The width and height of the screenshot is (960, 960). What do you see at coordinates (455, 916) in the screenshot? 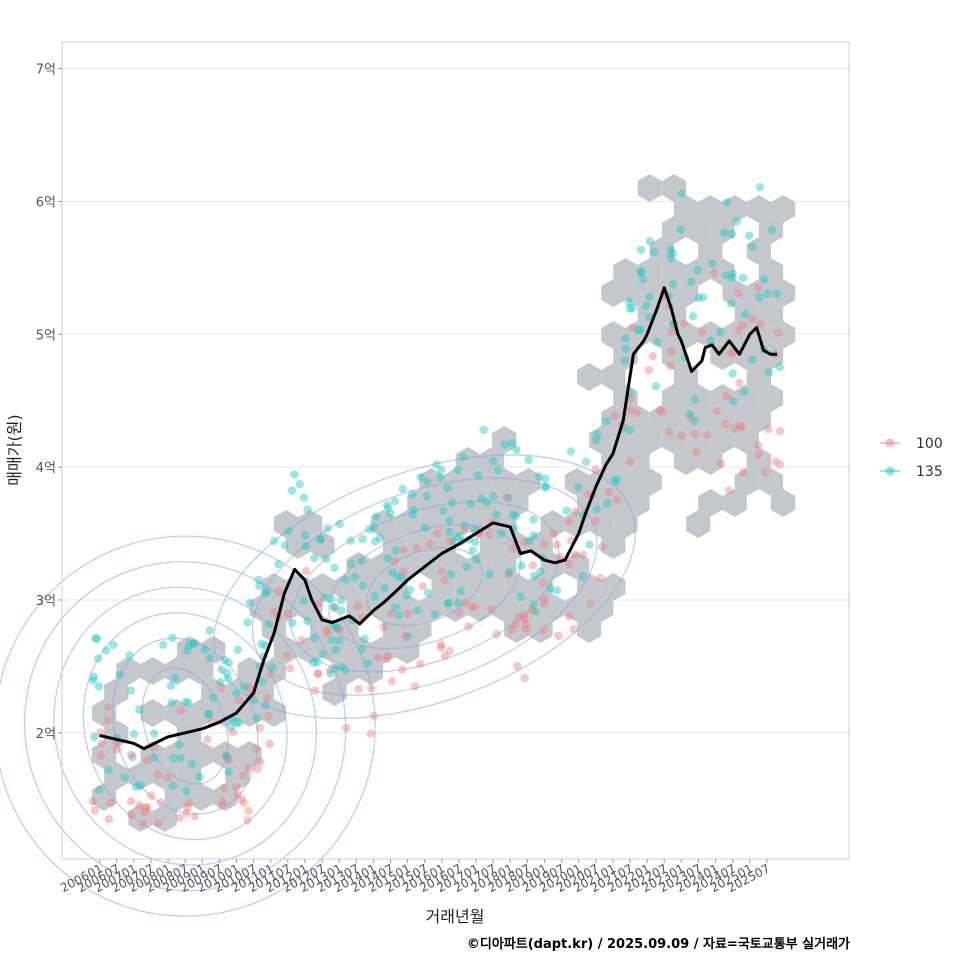
I see `x-axis-title: 거래년월` at bounding box center [455, 916].